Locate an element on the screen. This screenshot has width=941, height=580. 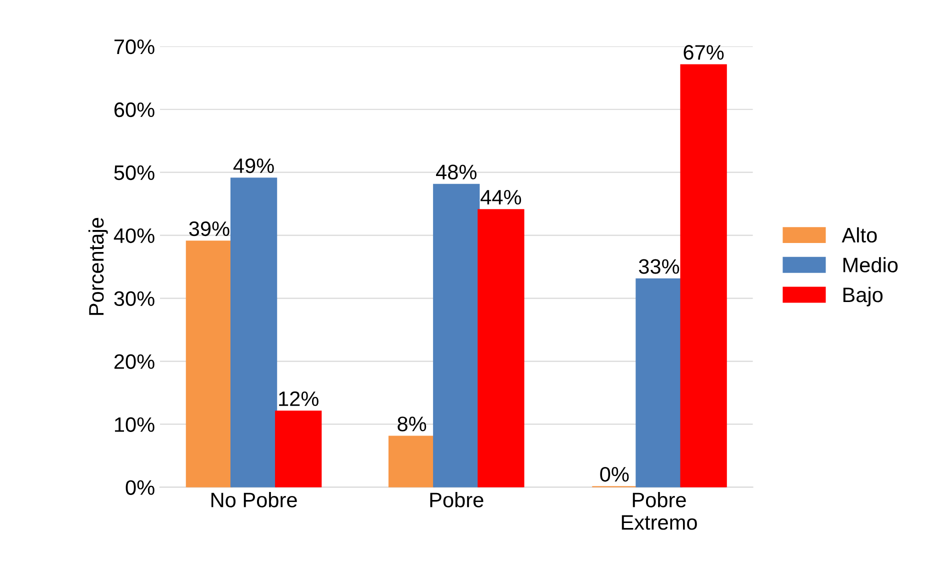
x-tick-label: No Pobre is located at coordinates (254, 500).